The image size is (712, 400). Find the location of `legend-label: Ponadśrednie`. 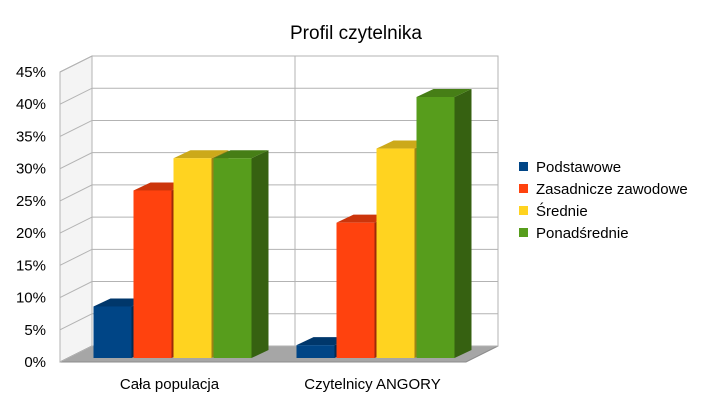

legend-label: Ponadśrednie is located at coordinates (582, 233).